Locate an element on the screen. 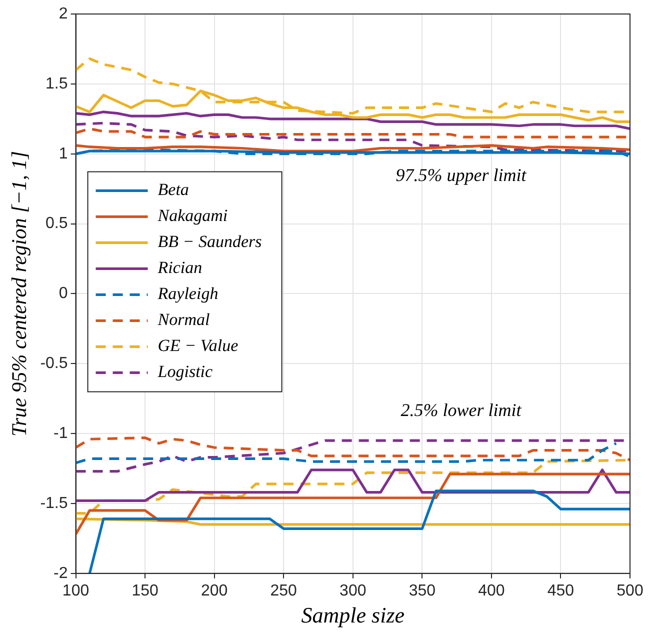 The height and width of the screenshot is (634, 656). annotation: 97.5% upper limit is located at coordinates (462, 174).